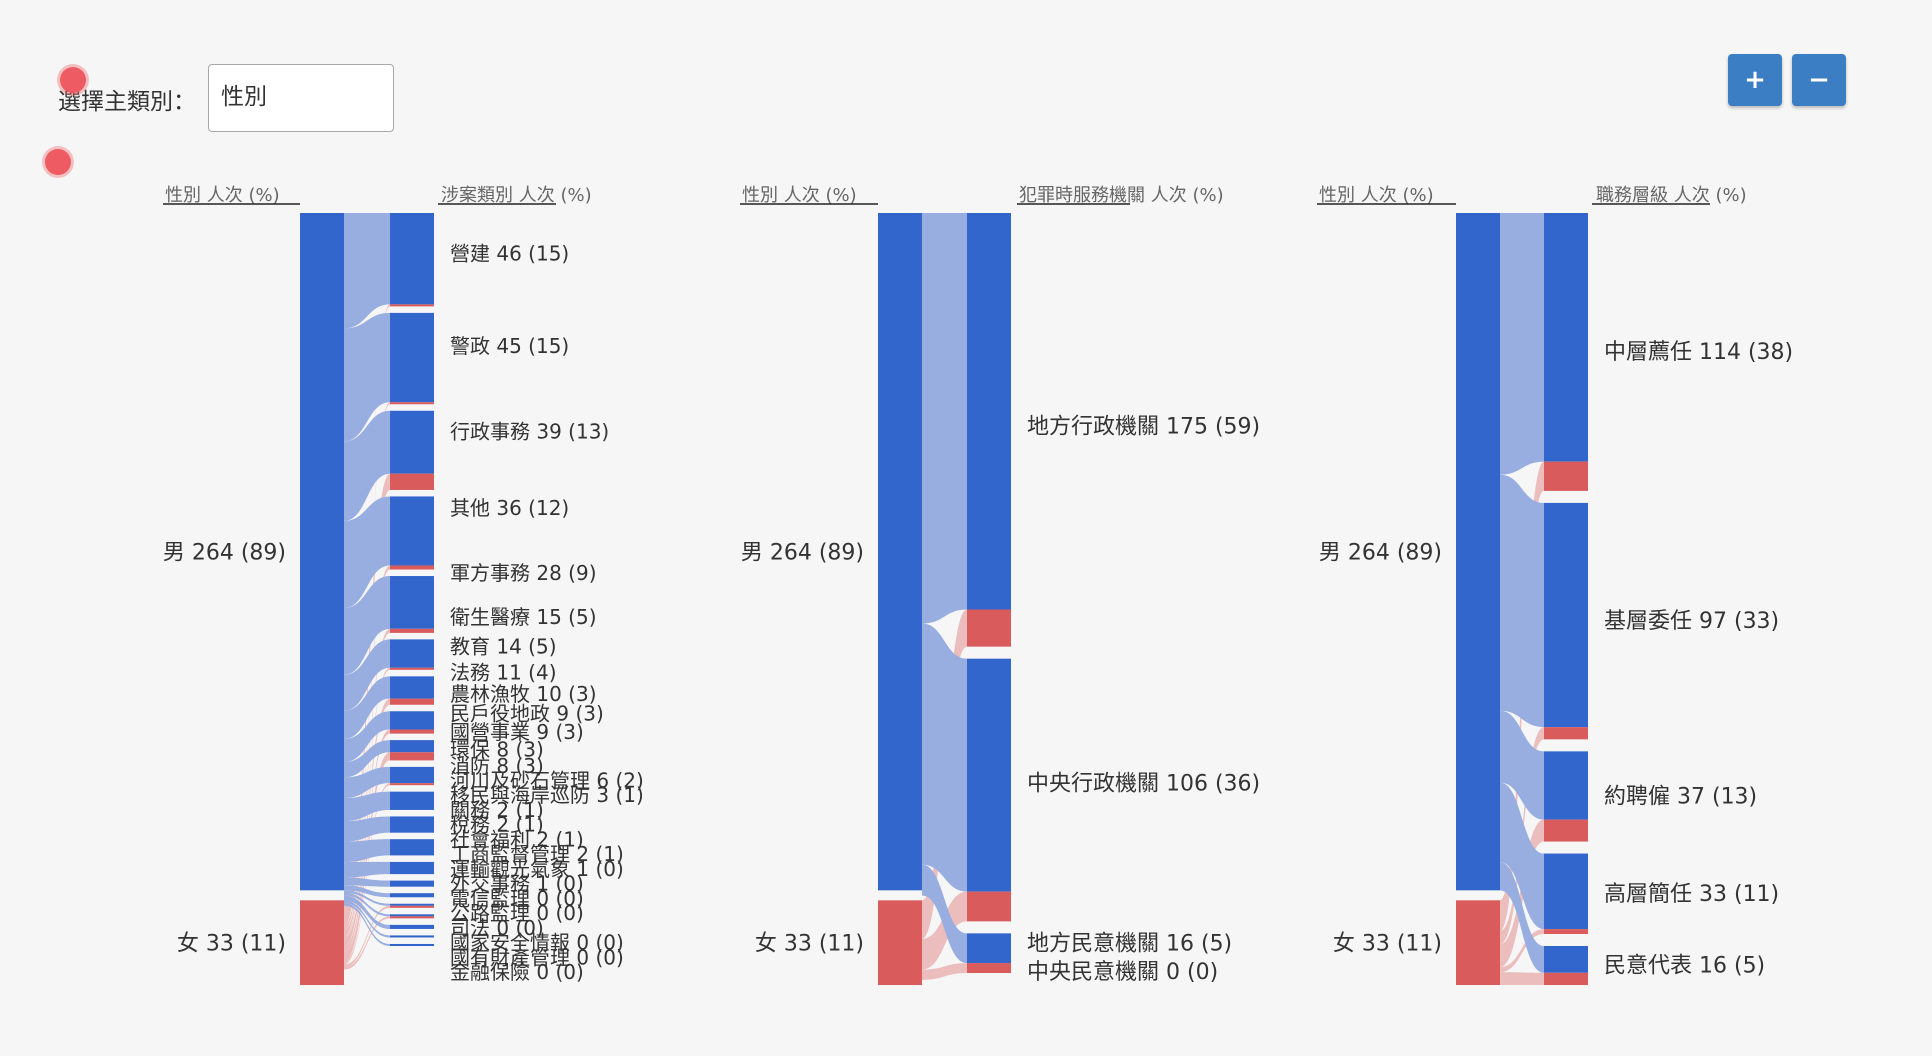 The image size is (1932, 1056). I want to click on target-label: 稅務 2 (1), so click(497, 825).